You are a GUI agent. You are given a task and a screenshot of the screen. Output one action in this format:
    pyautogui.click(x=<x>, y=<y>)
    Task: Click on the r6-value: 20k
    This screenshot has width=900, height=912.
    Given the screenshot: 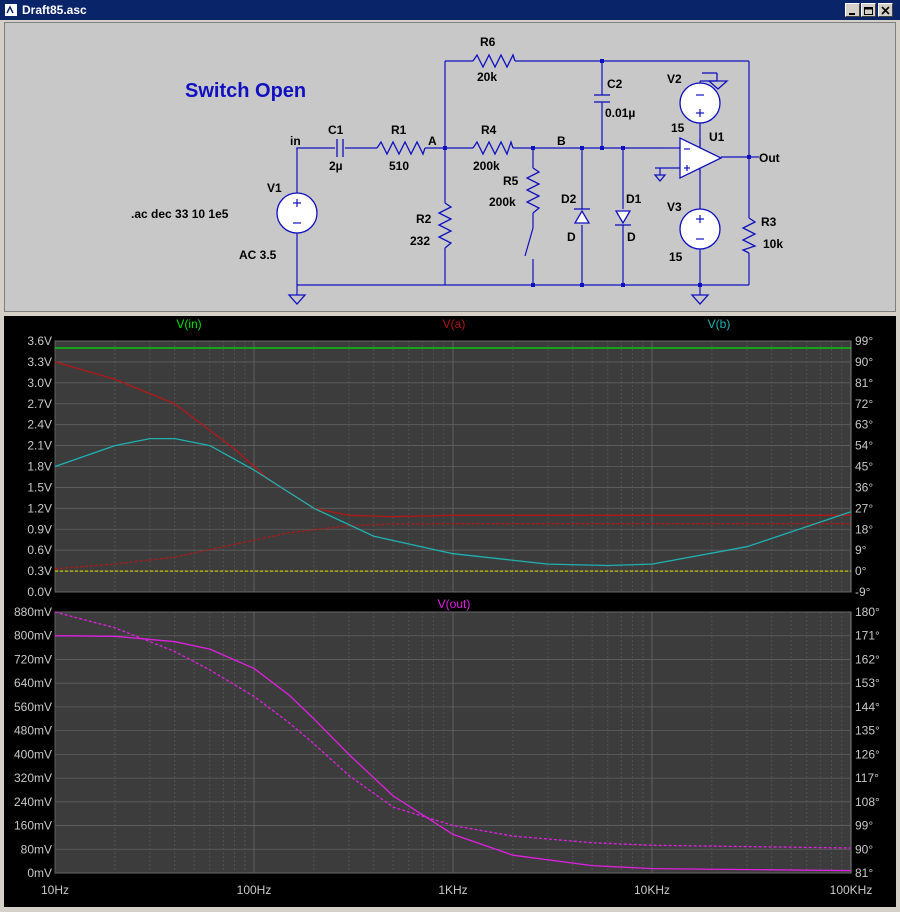 What is the action you would take?
    pyautogui.click(x=487, y=77)
    